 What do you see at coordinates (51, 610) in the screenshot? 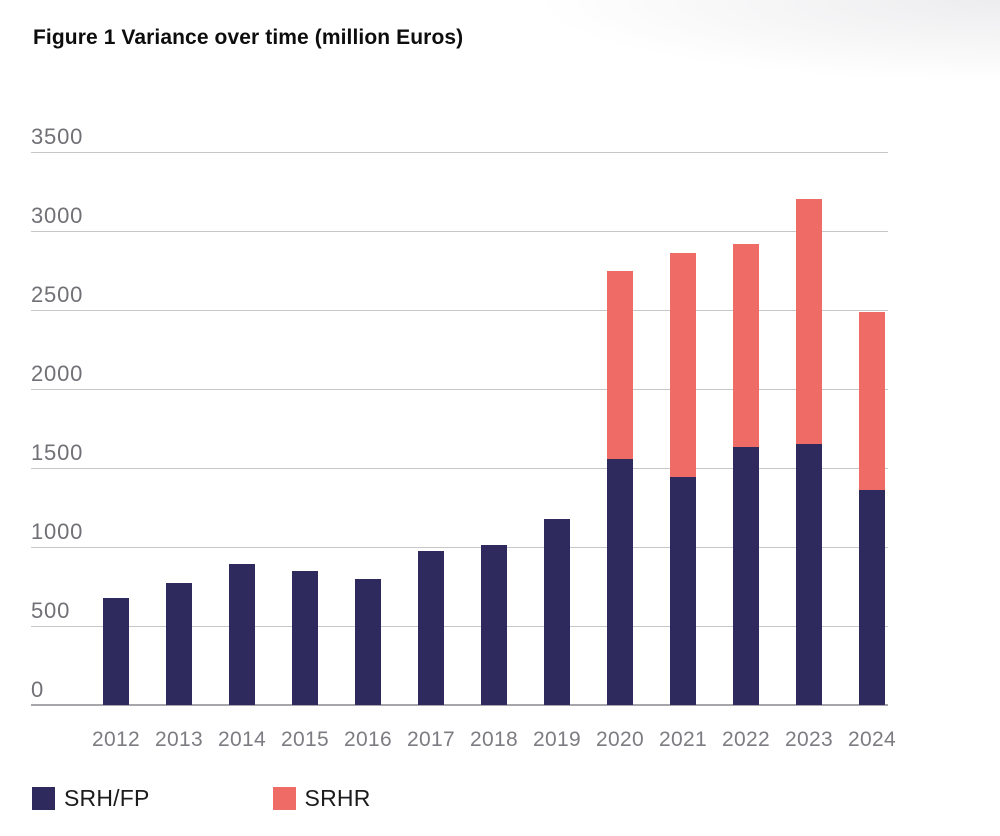
I see `y-axis-tick-label: 500` at bounding box center [51, 610].